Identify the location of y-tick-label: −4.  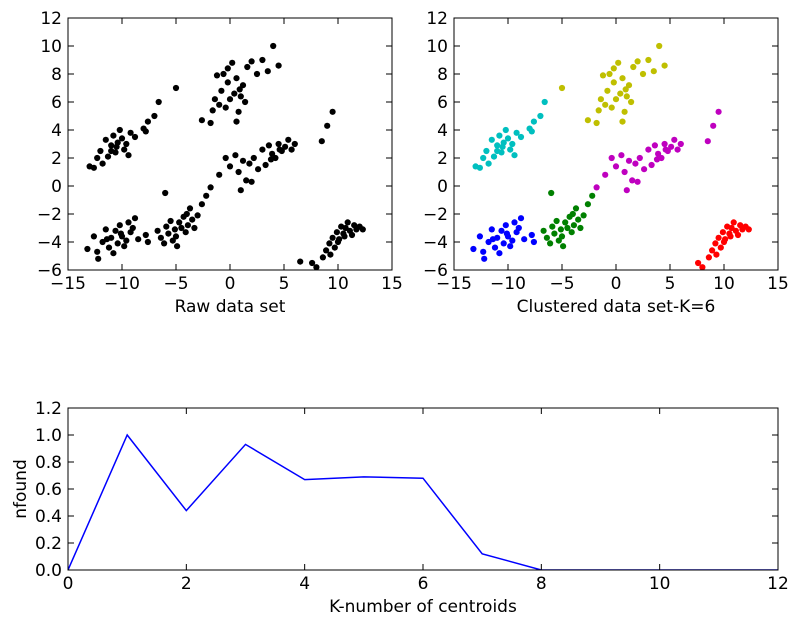
(435, 243).